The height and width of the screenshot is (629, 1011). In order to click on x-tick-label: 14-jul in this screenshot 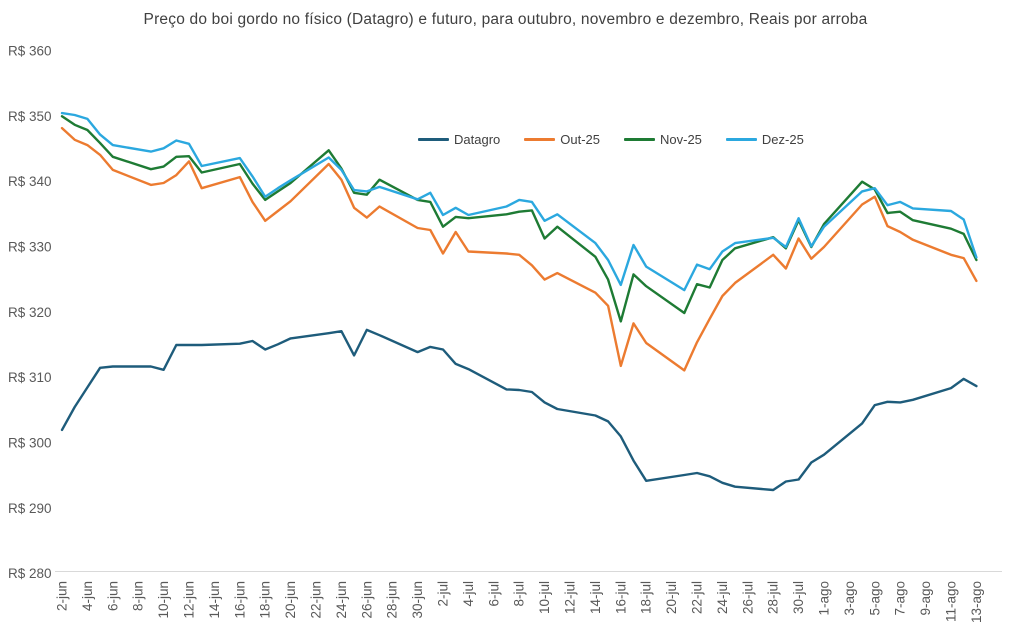, I will do `click(595, 597)`.